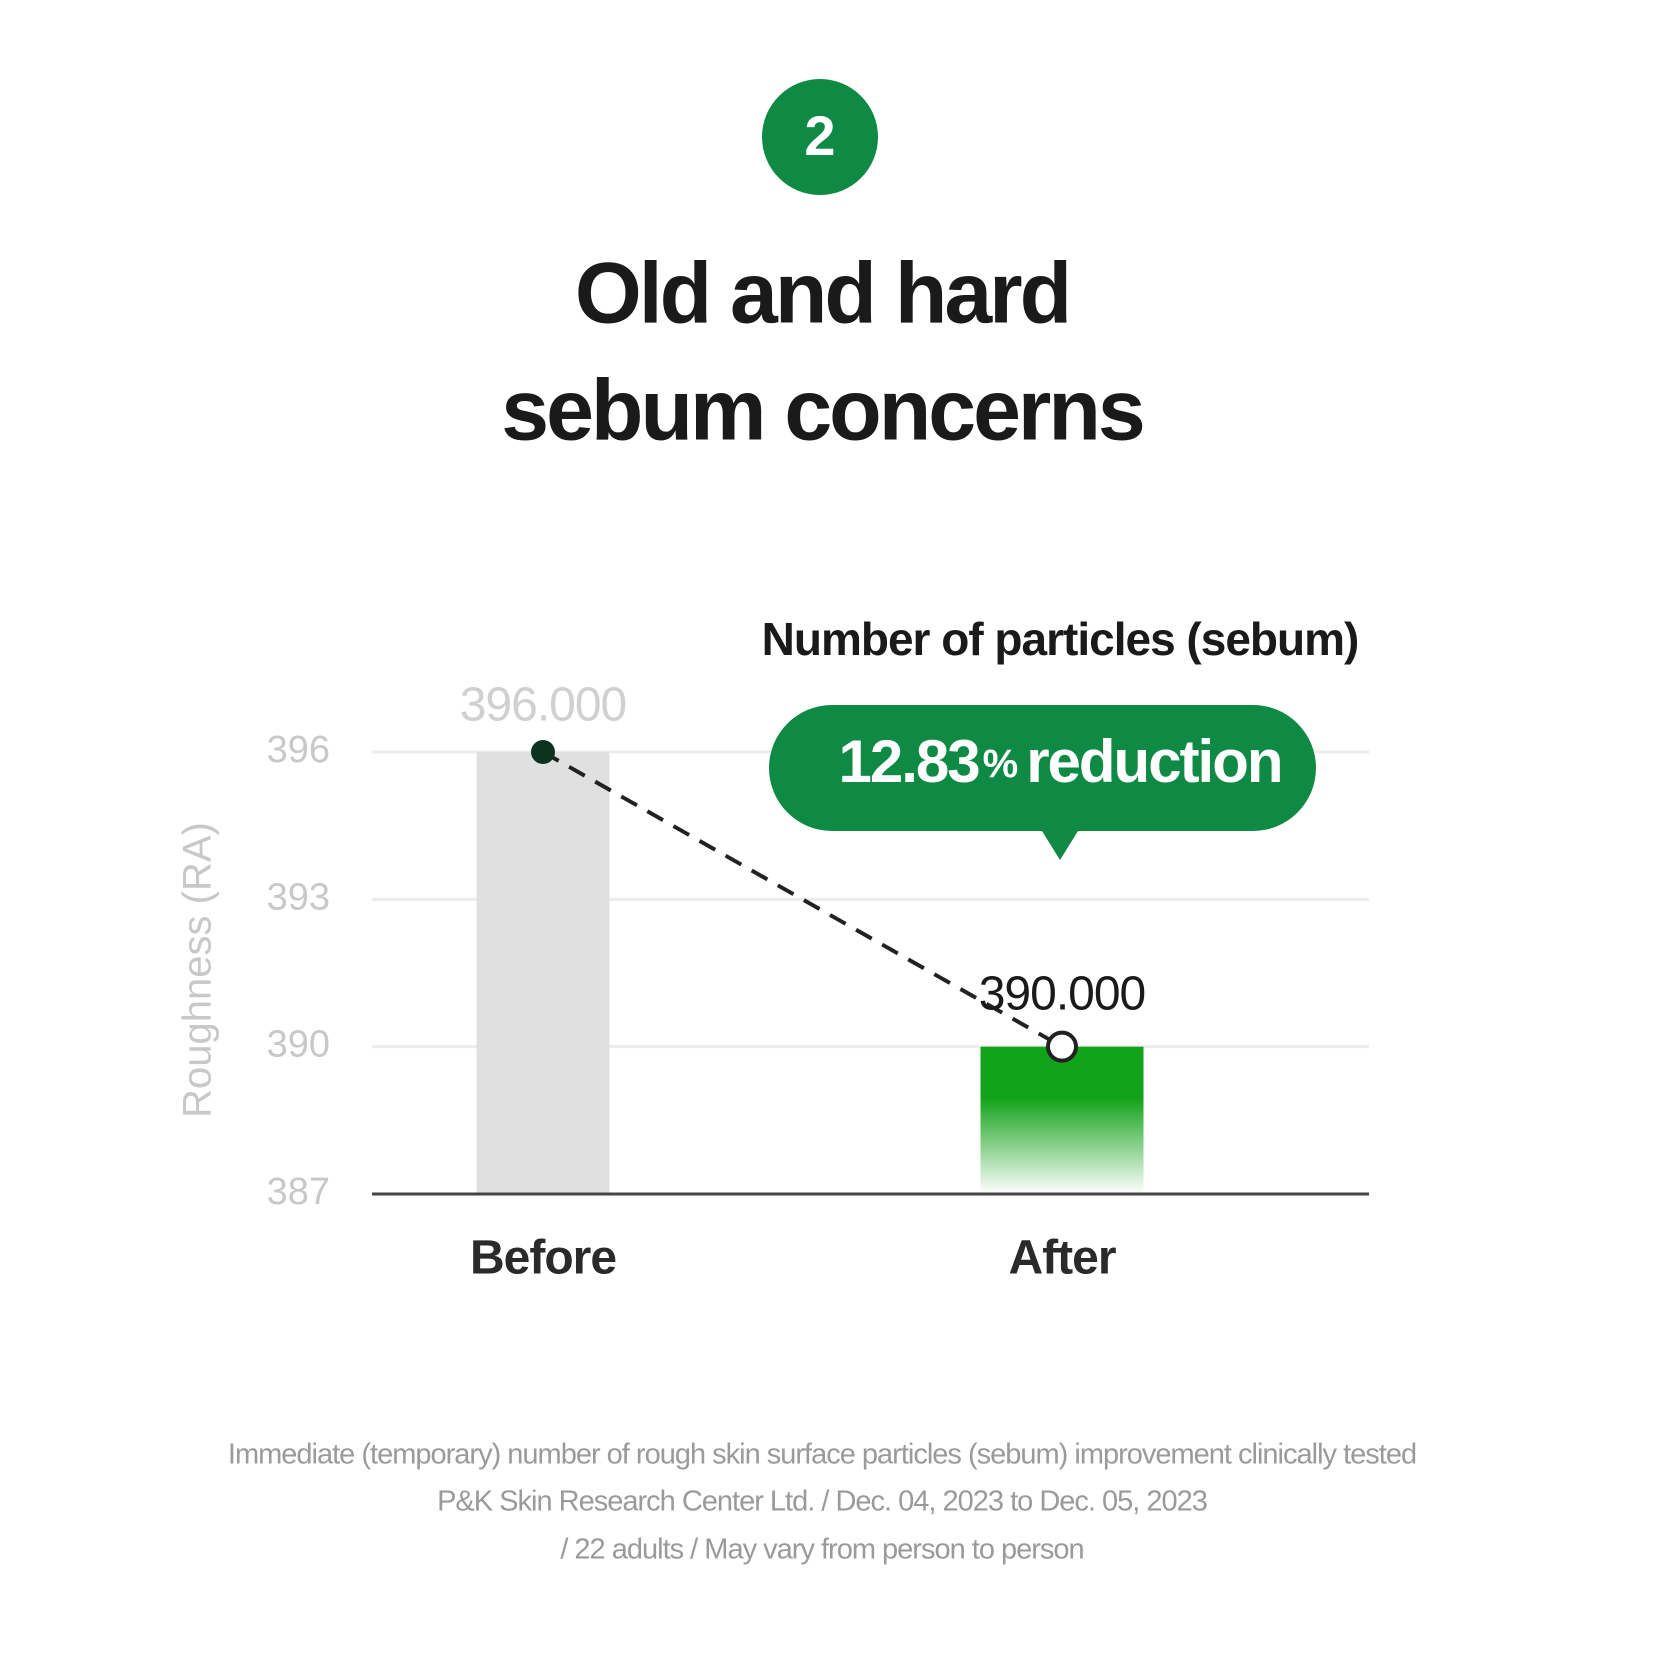 The width and height of the screenshot is (1654, 1654). I want to click on y-tick-label: 396, so click(298, 750).